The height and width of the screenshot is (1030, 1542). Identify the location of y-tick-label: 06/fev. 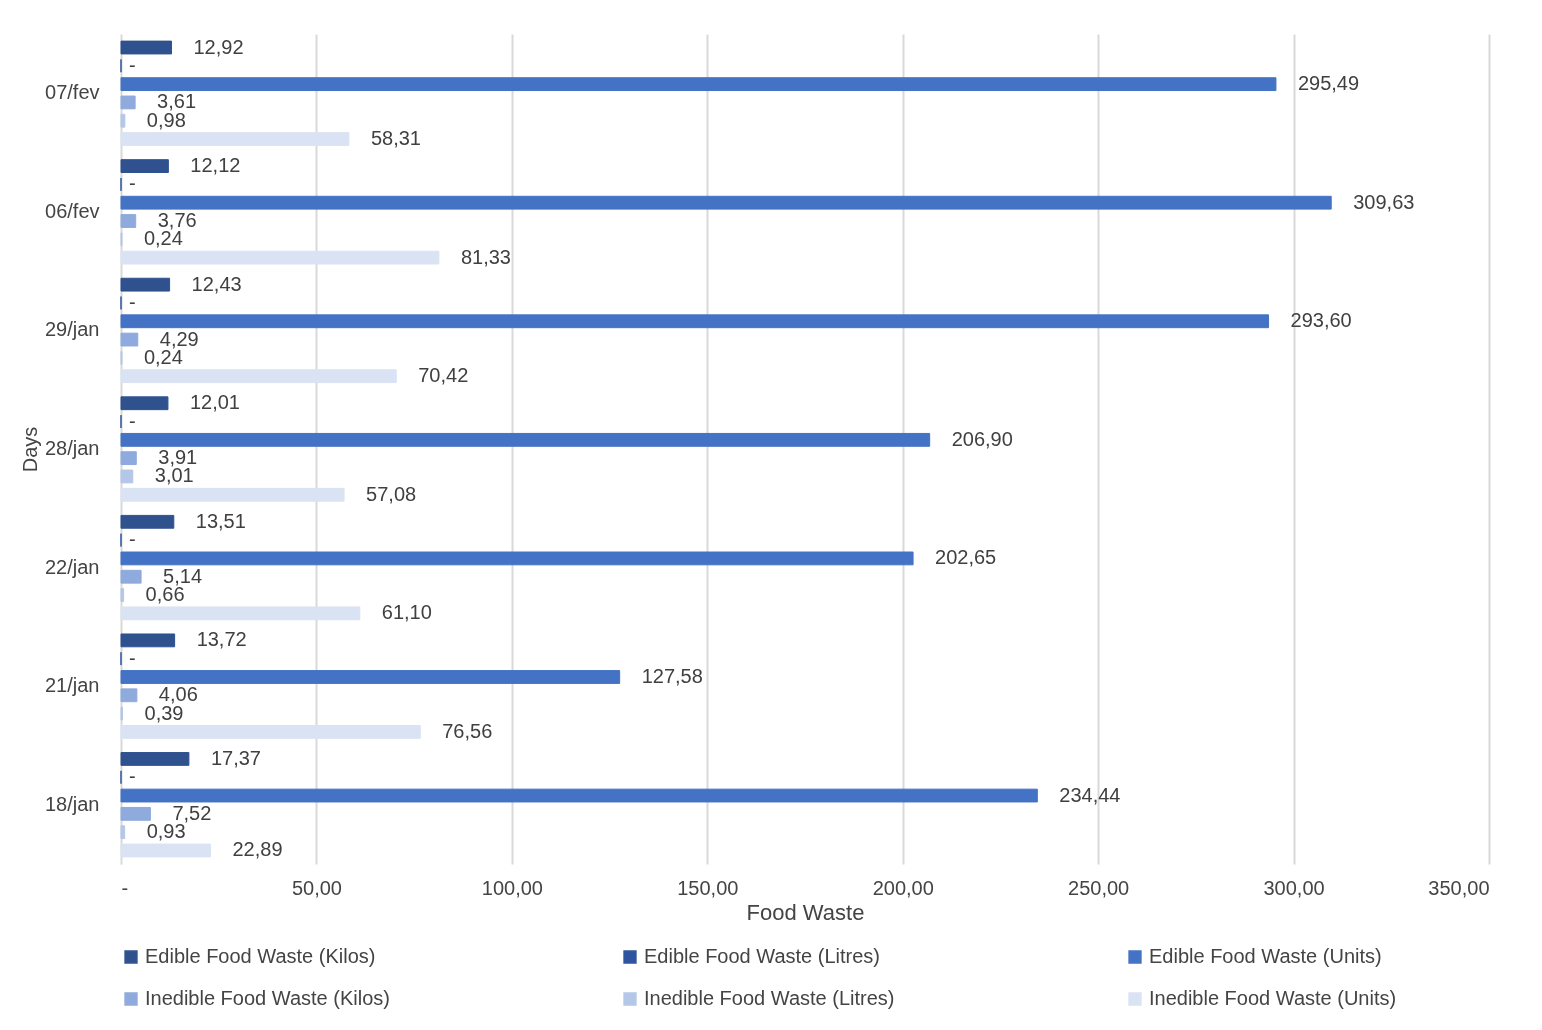
(72, 210).